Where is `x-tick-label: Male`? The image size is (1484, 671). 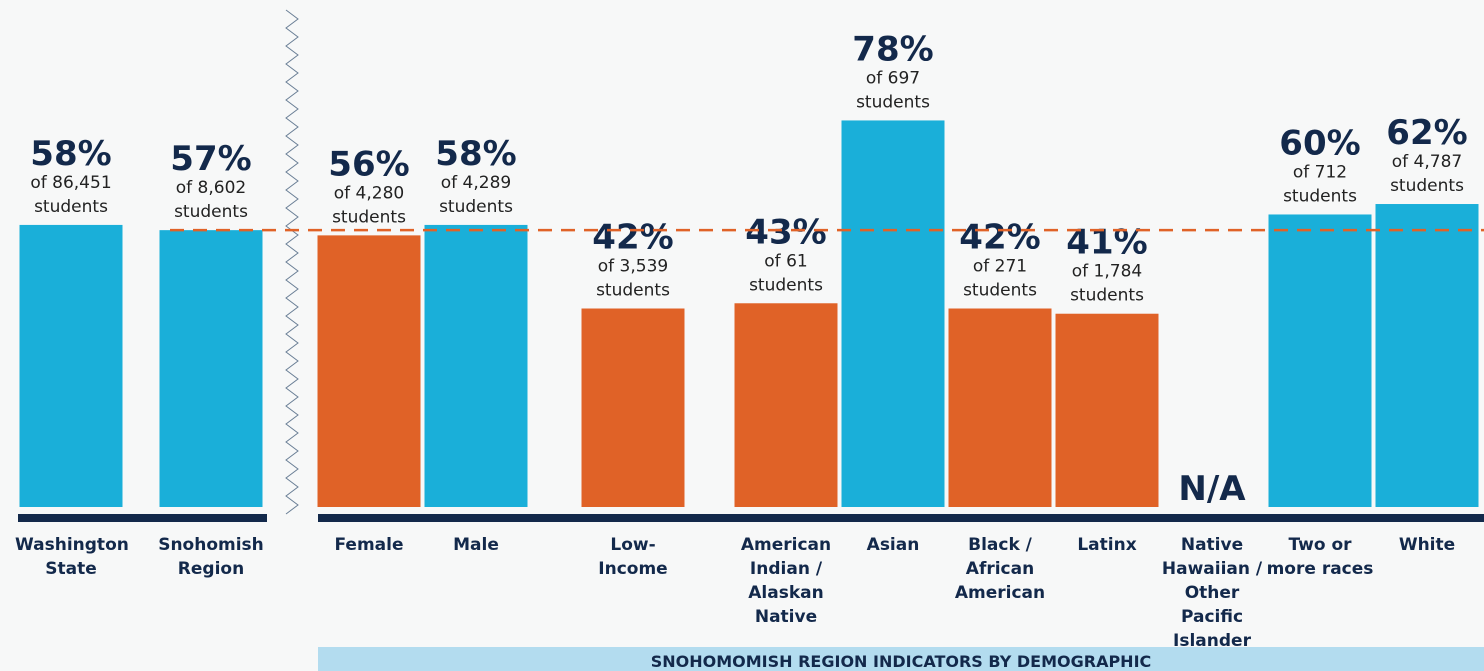 x-tick-label: Male is located at coordinates (476, 545).